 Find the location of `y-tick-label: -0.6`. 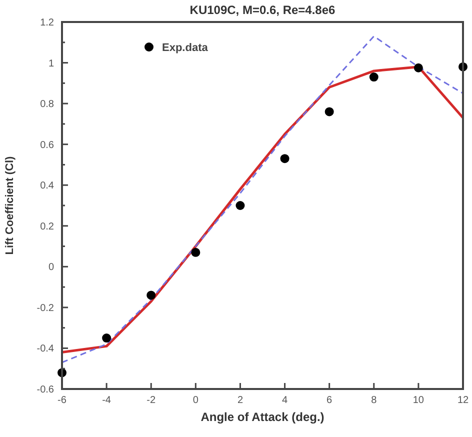

y-tick-label: -0.6 is located at coordinates (45, 390).